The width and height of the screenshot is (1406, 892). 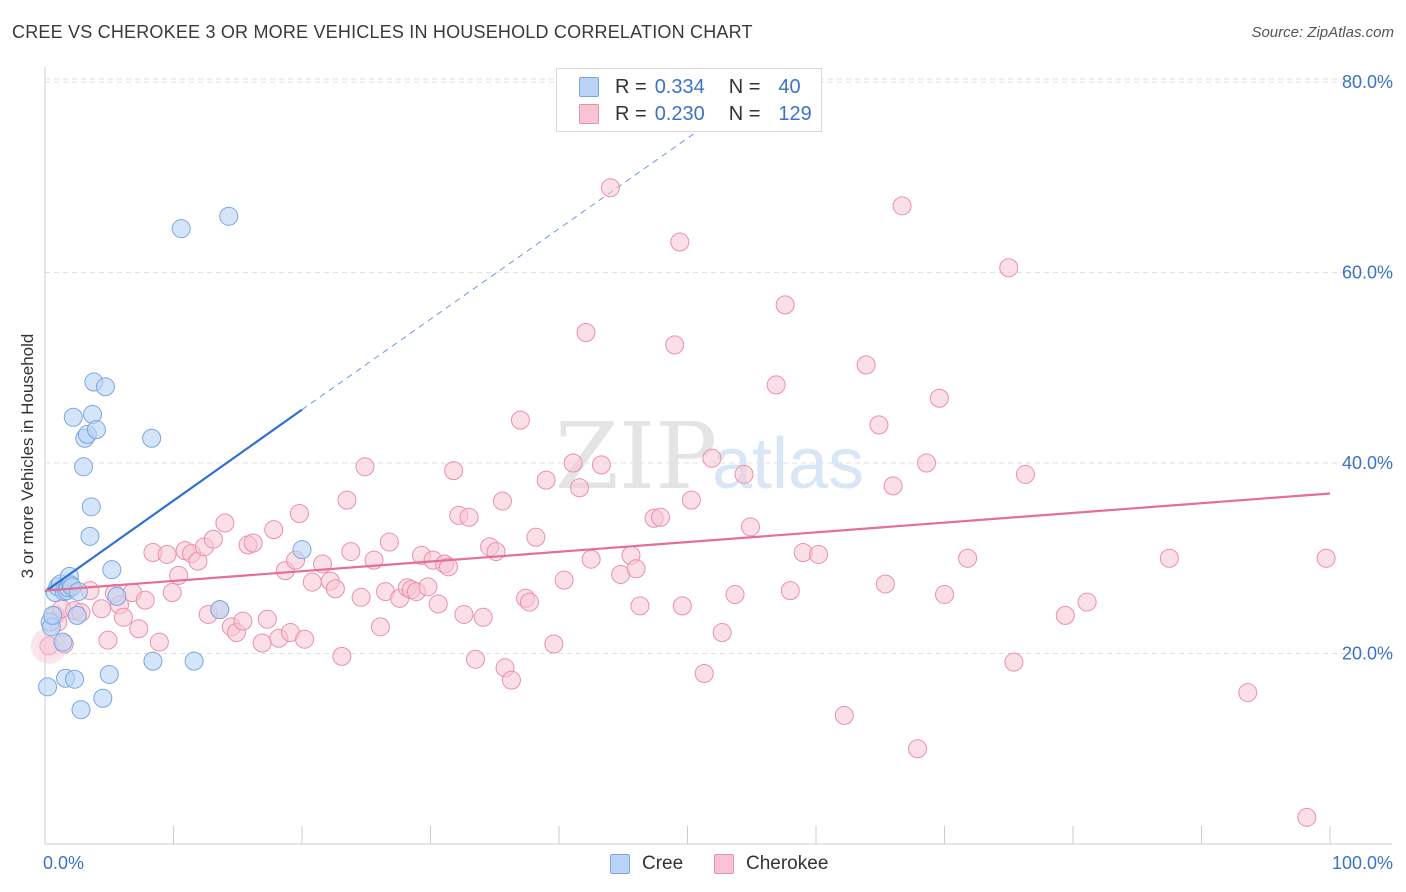 I want to click on cherokee-legend-label: Cherokee, so click(x=787, y=863).